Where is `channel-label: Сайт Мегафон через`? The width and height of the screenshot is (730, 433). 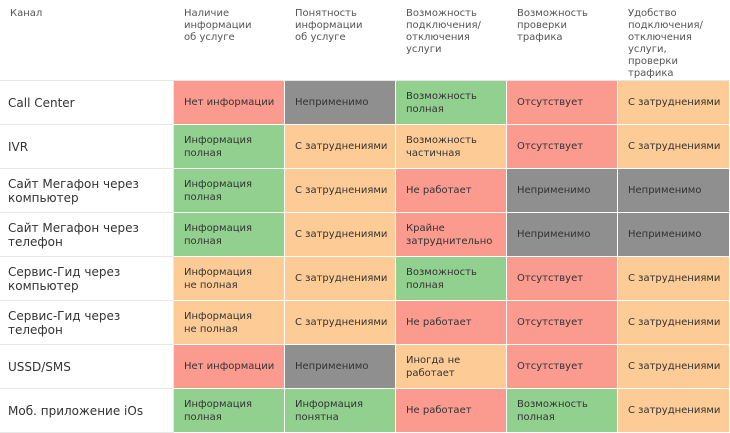
channel-label: Сайт Мегафон через is located at coordinates (73, 183).